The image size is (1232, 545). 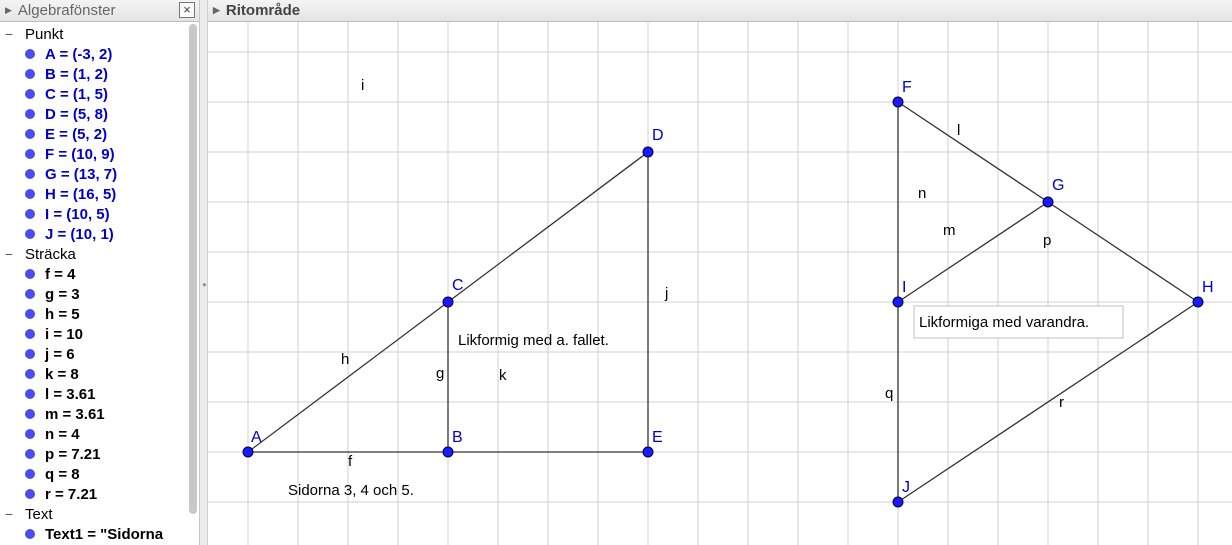 I want to click on segment-label: j, so click(x=666, y=293).